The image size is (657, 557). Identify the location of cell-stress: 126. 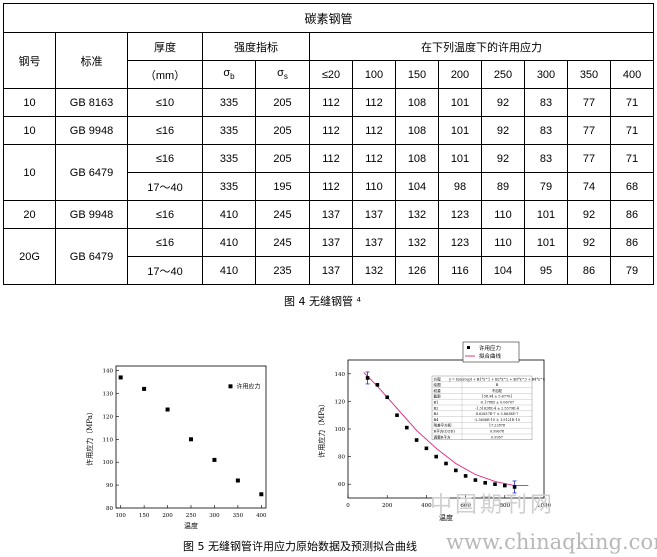
(417, 270).